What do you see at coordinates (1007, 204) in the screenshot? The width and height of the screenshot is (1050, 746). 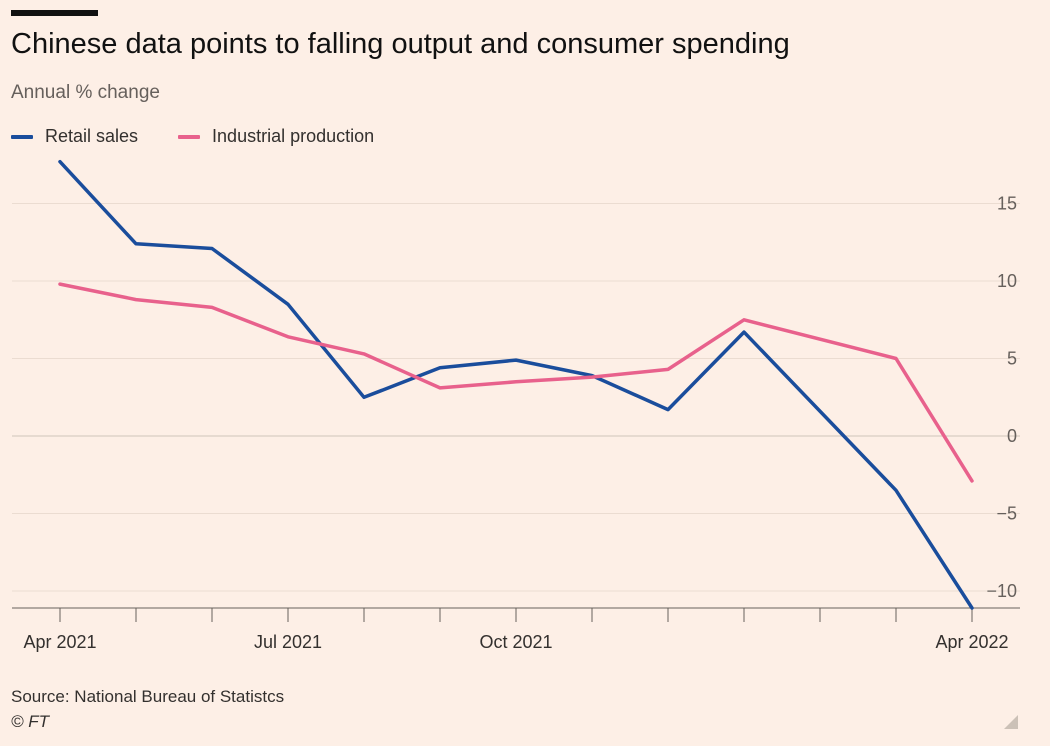 I see `y-tick-label: 15` at bounding box center [1007, 204].